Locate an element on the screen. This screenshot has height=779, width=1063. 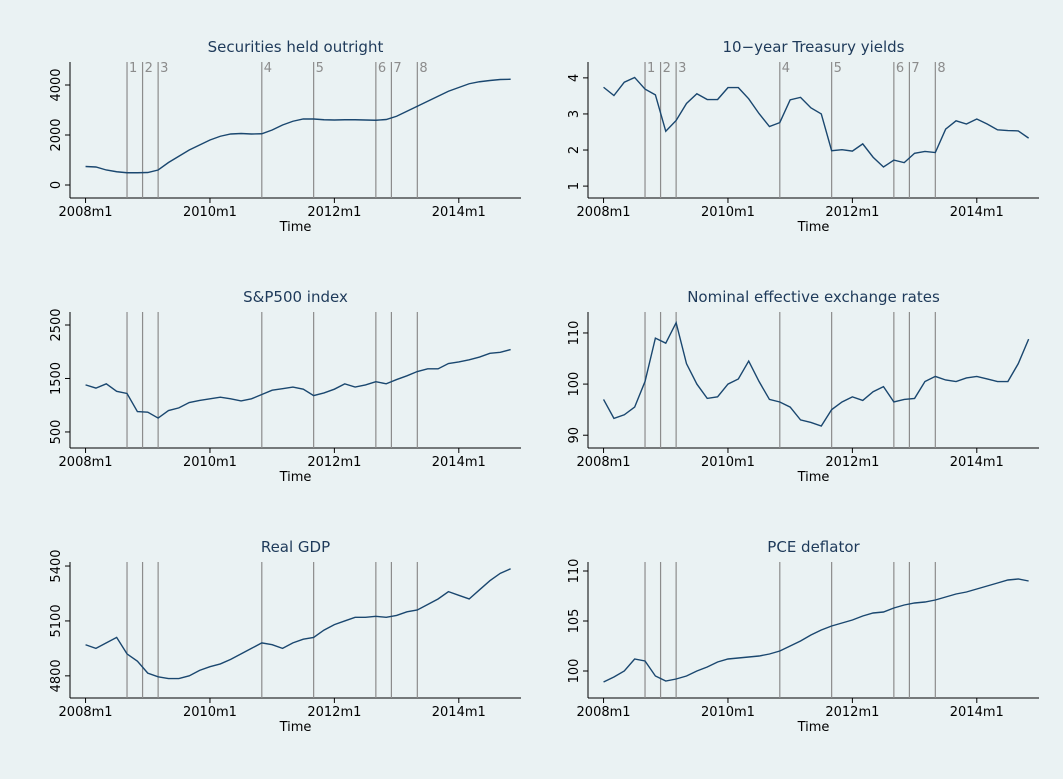
panel-title: 10−year Treasury yields is located at coordinates (813, 47).